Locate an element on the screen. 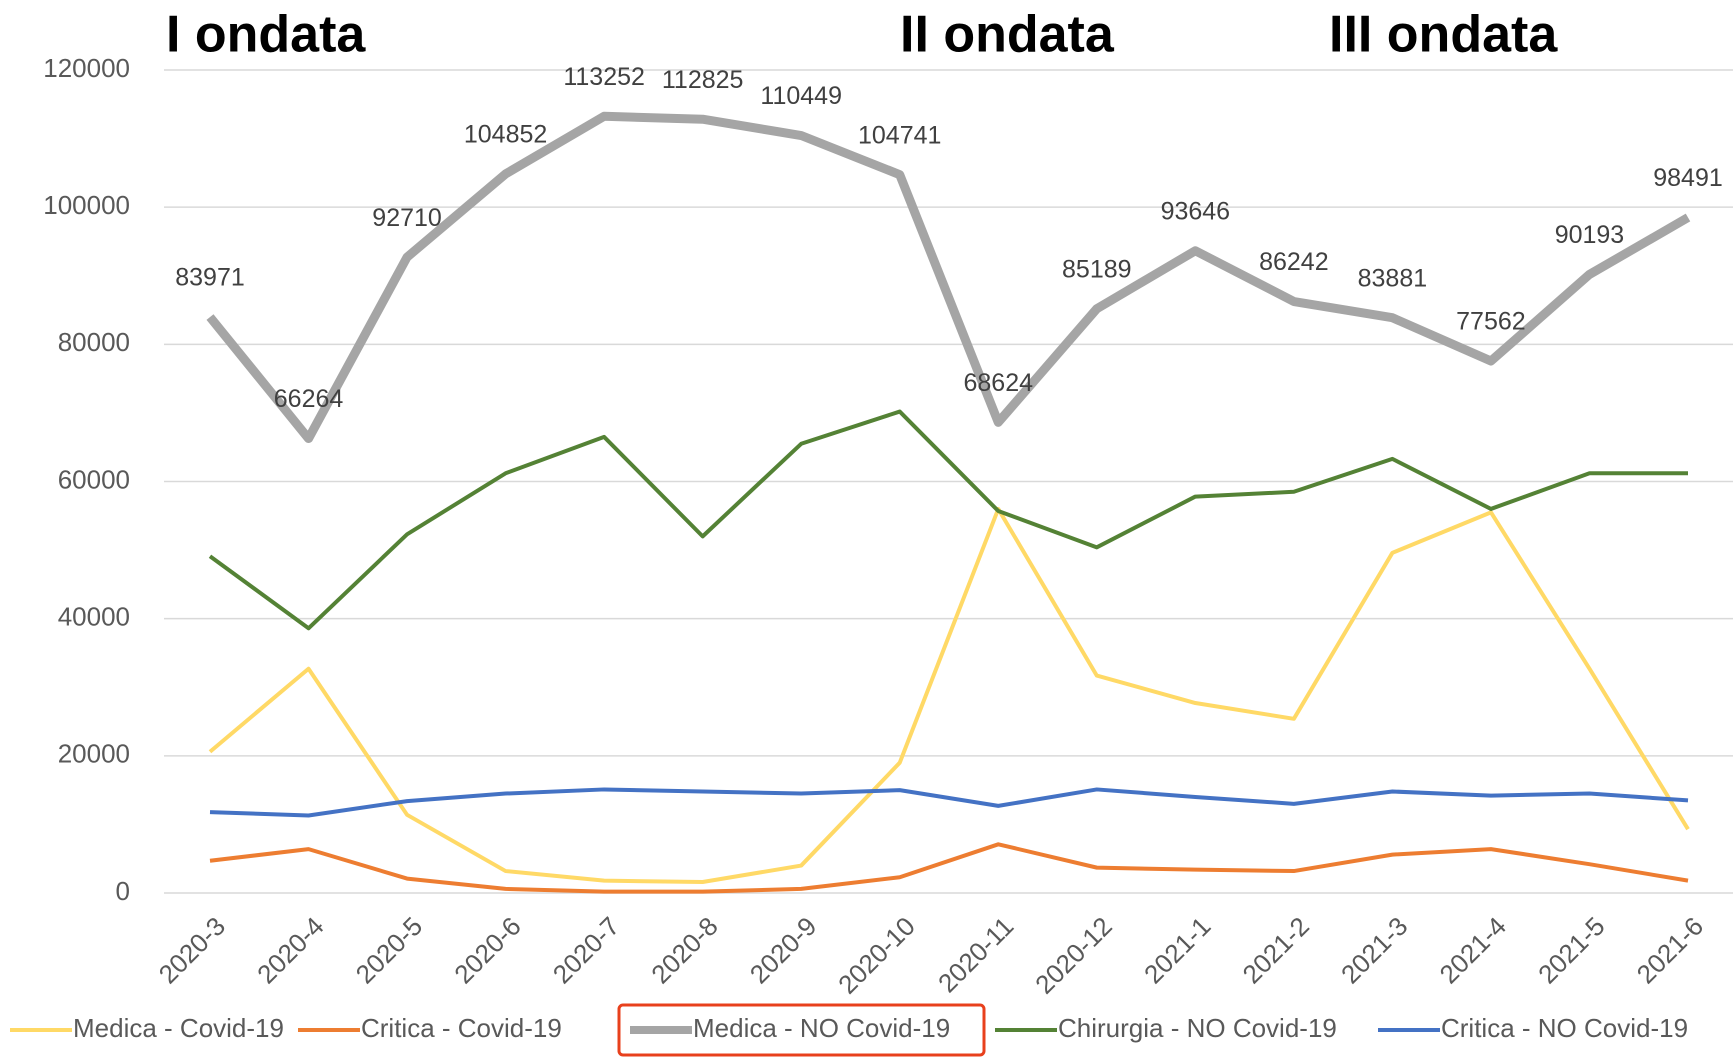 This screenshot has height=1057, width=1733. data-label: 113252 is located at coordinates (604, 77).